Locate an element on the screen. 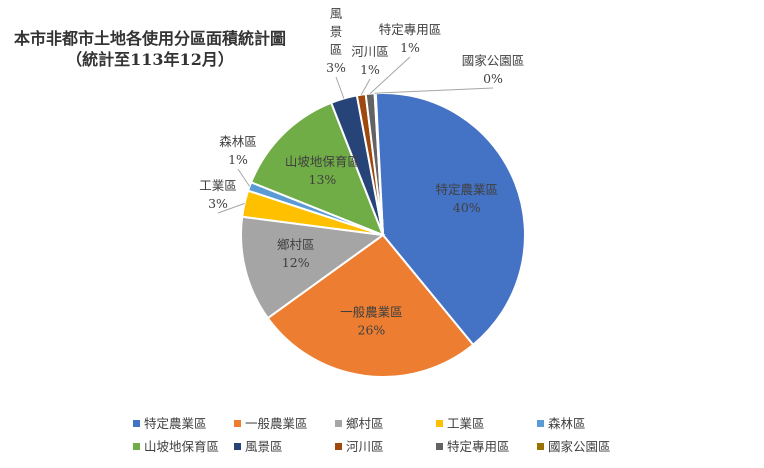 This screenshot has height=468, width=764. legend-entry: 特定農業區 is located at coordinates (175, 423).